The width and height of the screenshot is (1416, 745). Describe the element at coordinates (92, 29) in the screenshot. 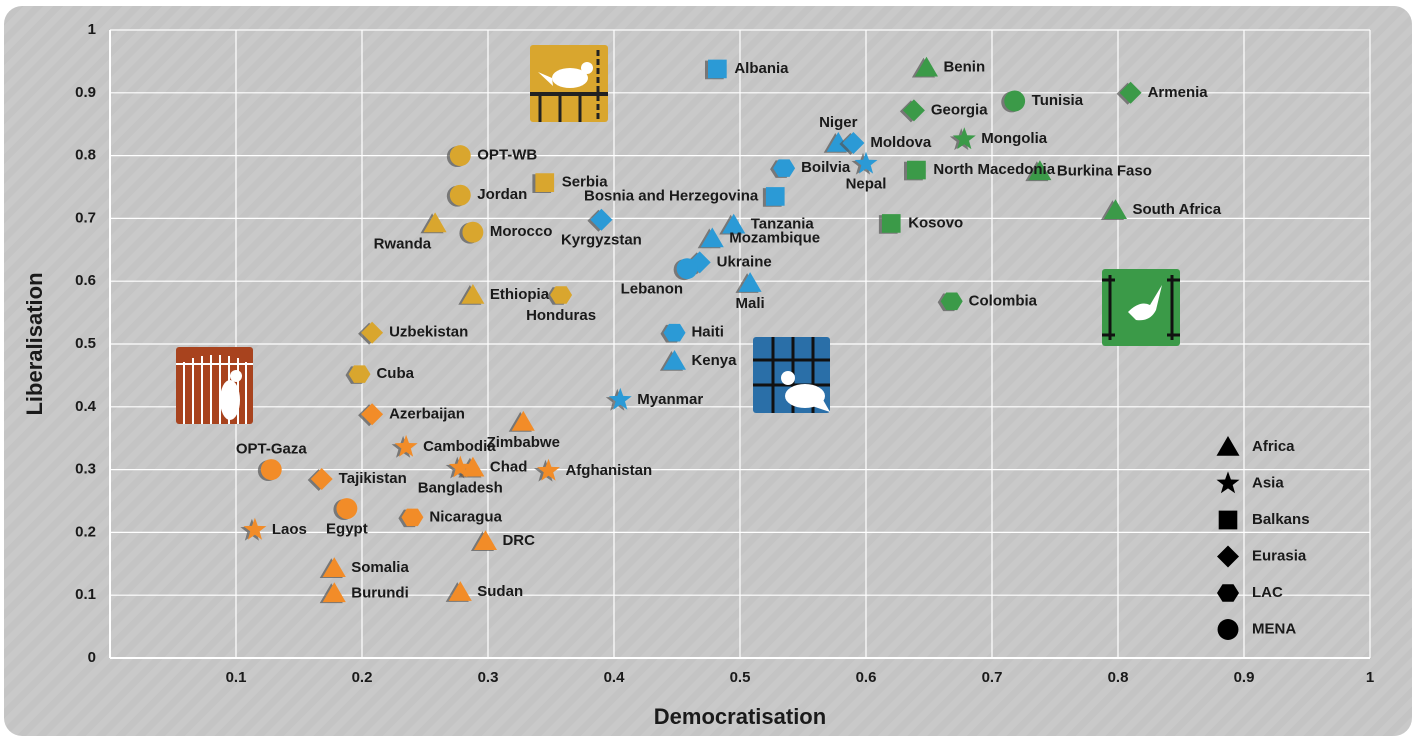

I see `y-tick-label: 1` at that location.